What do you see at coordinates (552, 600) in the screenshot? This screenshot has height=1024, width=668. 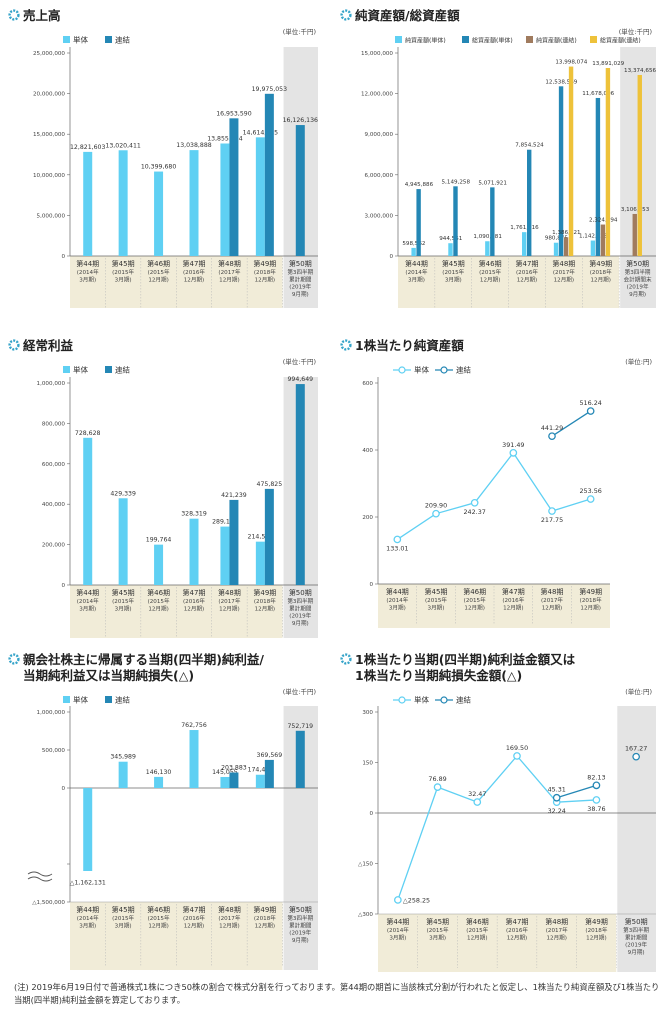 I see `category-sublabel: (2017年` at bounding box center [552, 600].